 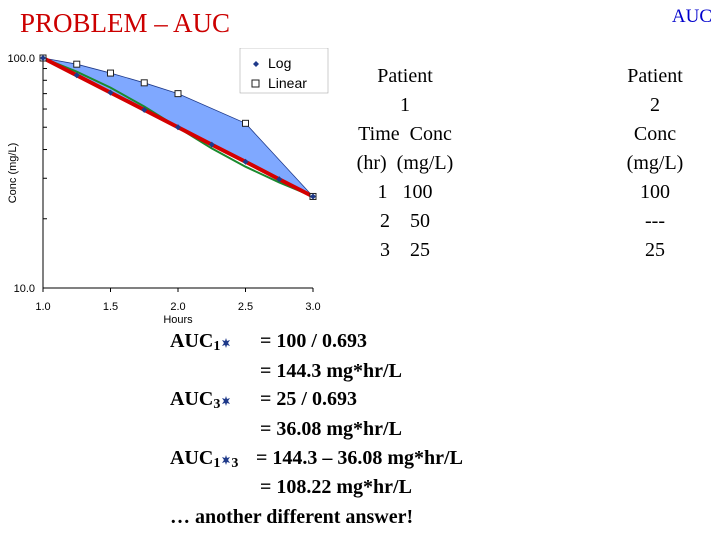 I want to click on p2-row-6: 25, so click(x=655, y=250).